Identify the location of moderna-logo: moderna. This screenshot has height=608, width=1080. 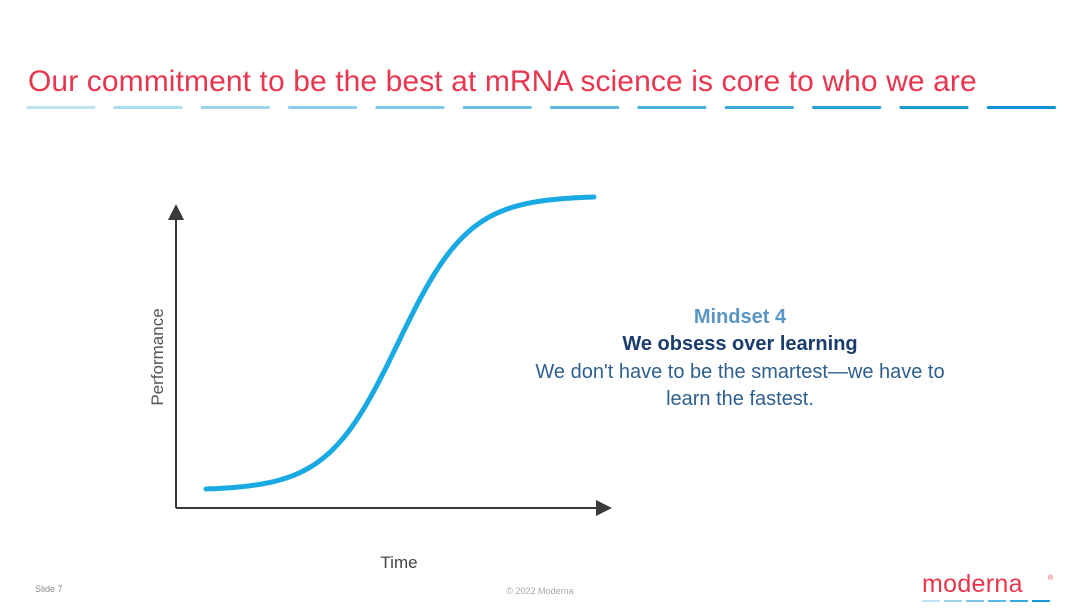
(972, 584).